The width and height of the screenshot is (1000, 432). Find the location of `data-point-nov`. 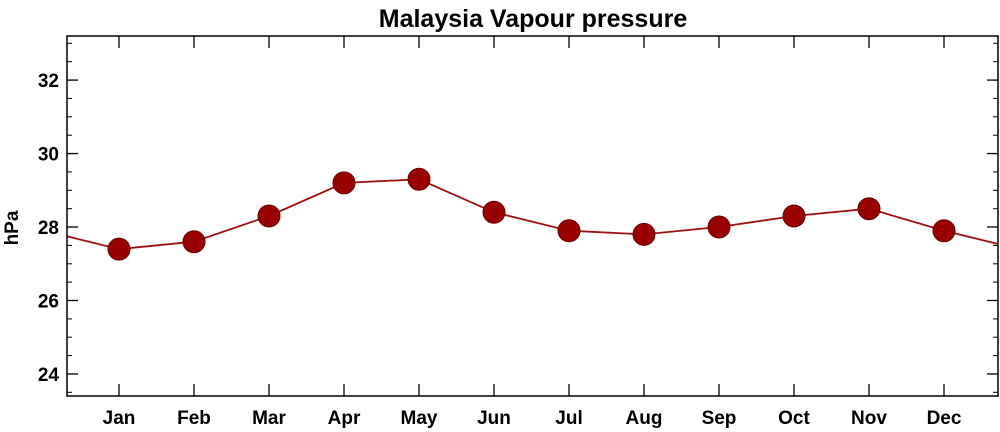

data-point-nov is located at coordinates (869, 209).